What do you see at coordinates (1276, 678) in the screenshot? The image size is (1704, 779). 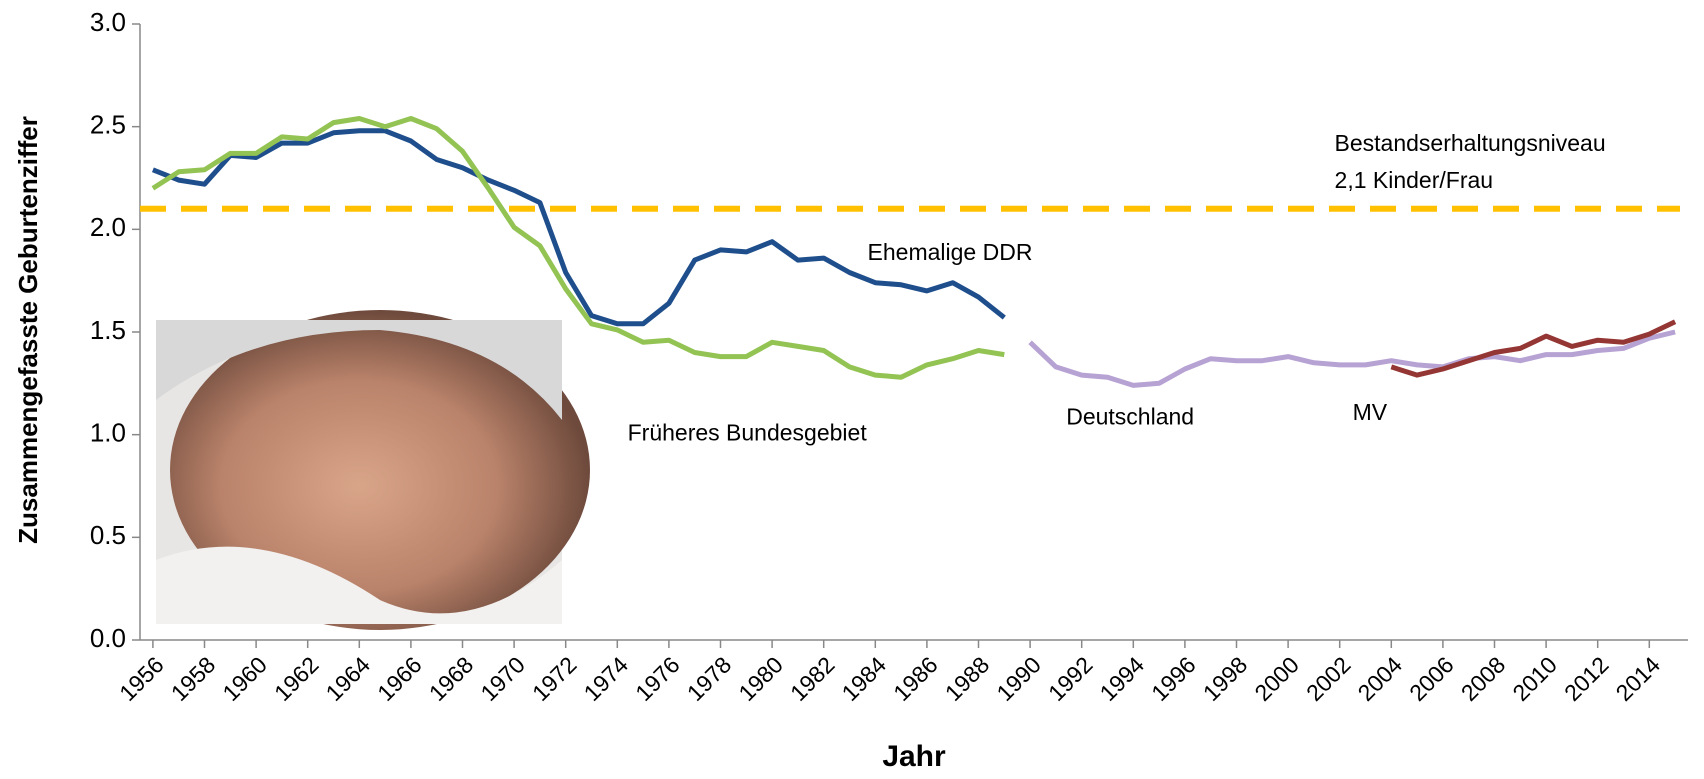 I see `x-tick-label: 2000` at bounding box center [1276, 678].